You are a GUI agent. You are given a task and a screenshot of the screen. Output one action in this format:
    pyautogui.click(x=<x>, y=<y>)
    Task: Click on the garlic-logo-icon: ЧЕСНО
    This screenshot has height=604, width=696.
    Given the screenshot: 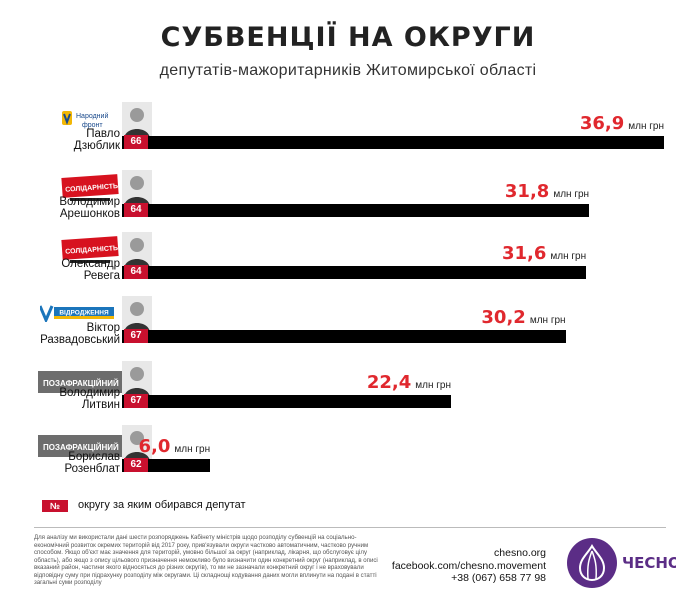 What is the action you would take?
    pyautogui.click(x=624, y=563)
    